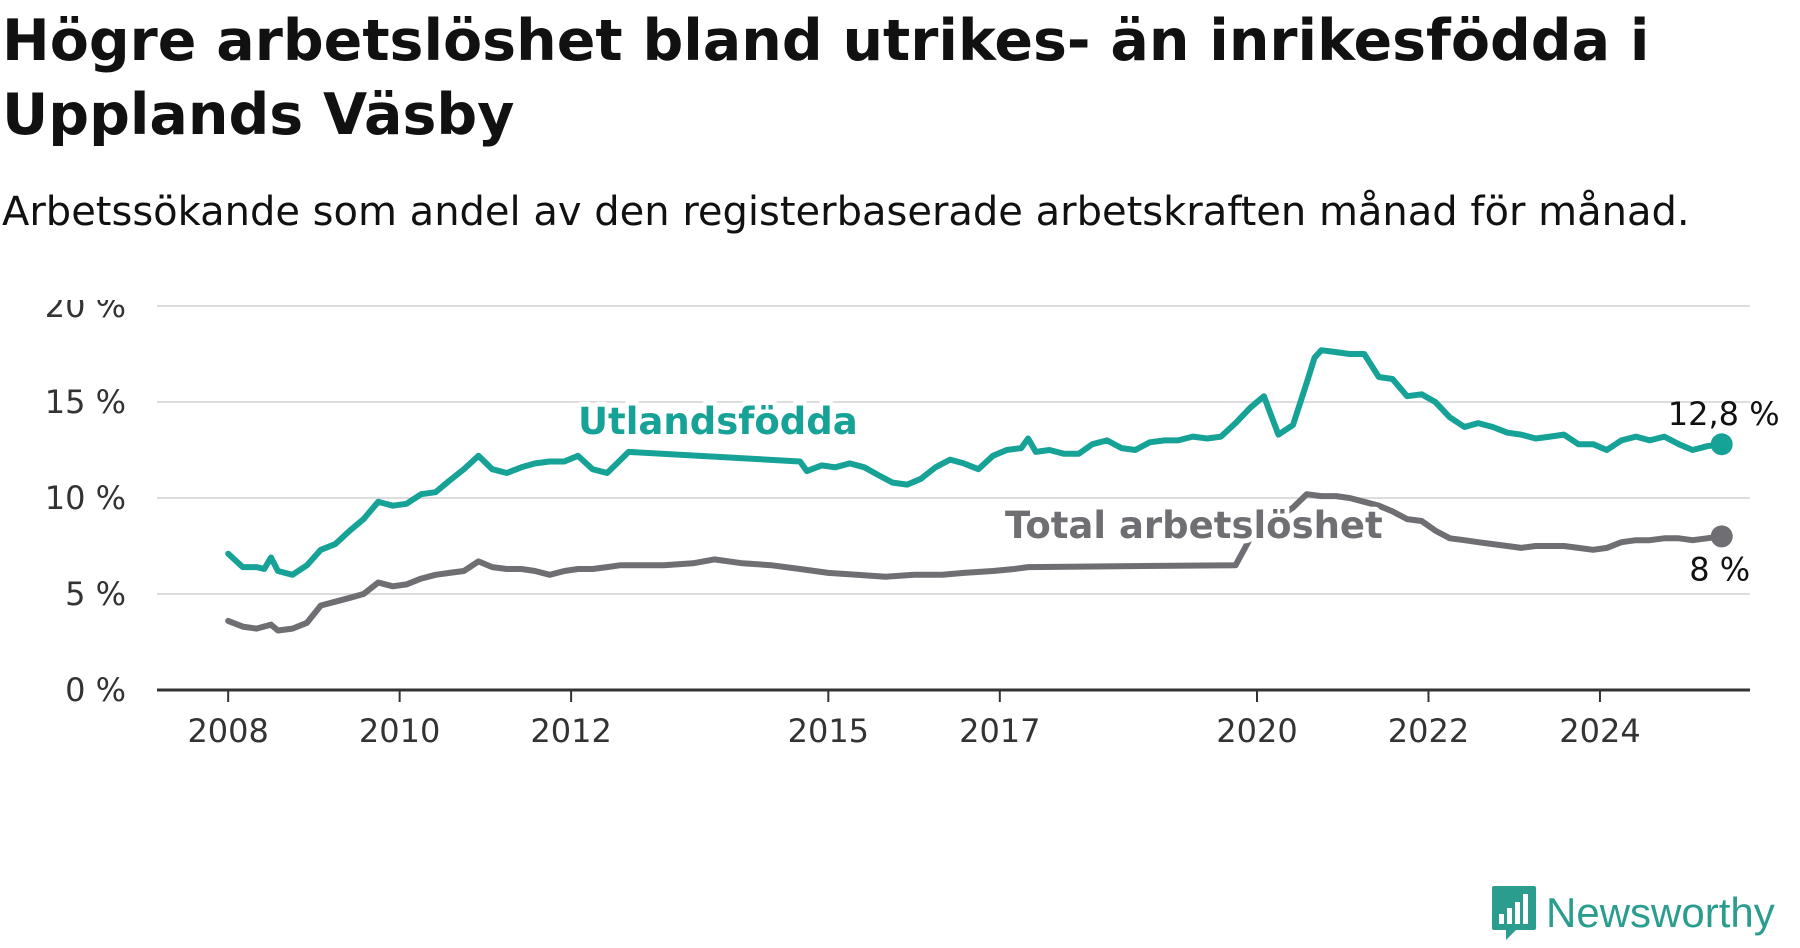 Image resolution: width=1800 pixels, height=948 pixels. Describe the element at coordinates (85, 402) in the screenshot. I see `y-tick-label: 15 %` at that location.